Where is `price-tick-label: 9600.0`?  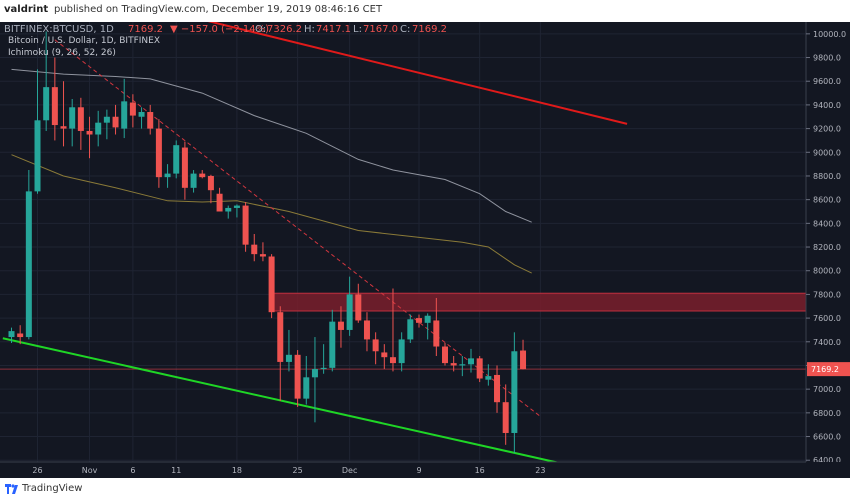
price-tick-label: 9600.0 is located at coordinates (827, 81).